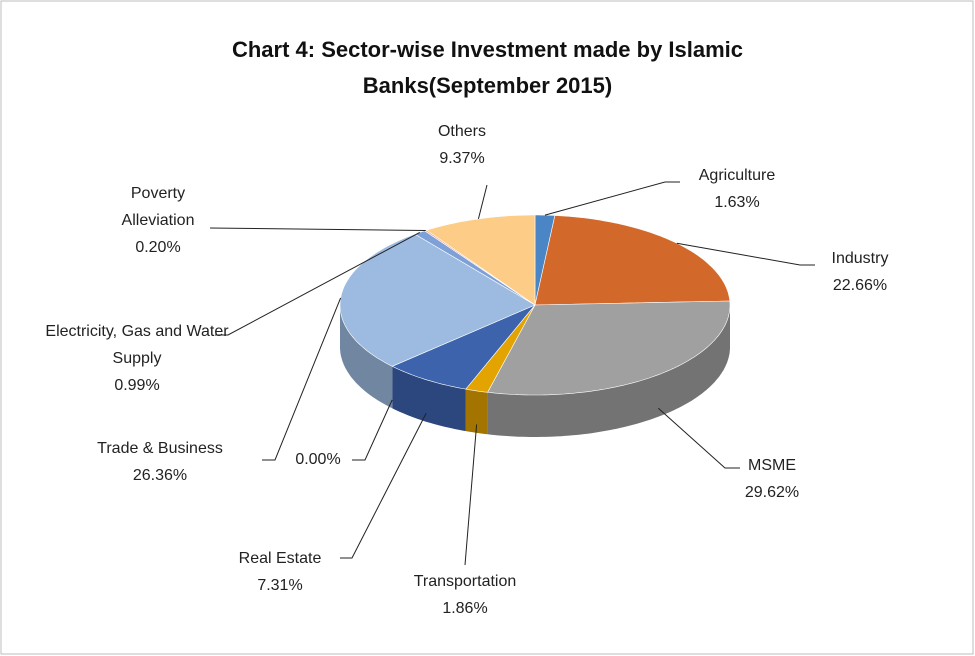  I want to click on label-value: 7.31%, so click(280, 585).